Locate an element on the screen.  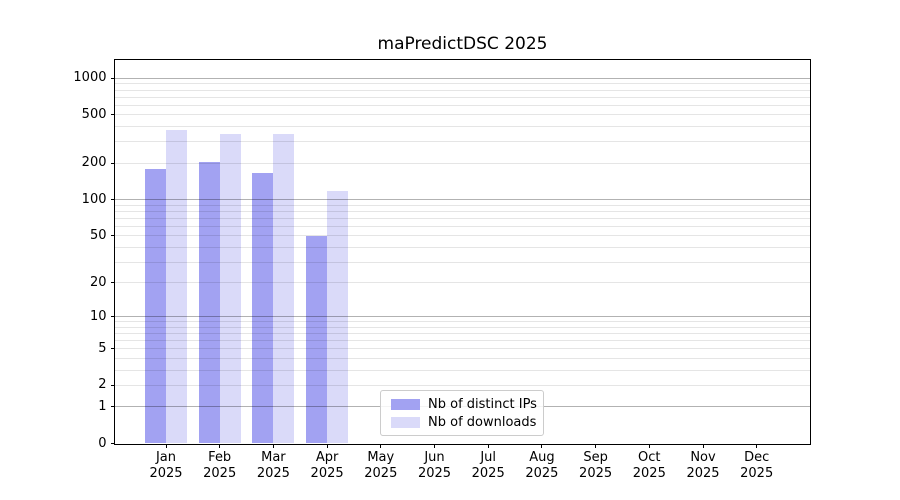
x-tick-label: Dec 2025 is located at coordinates (757, 466).